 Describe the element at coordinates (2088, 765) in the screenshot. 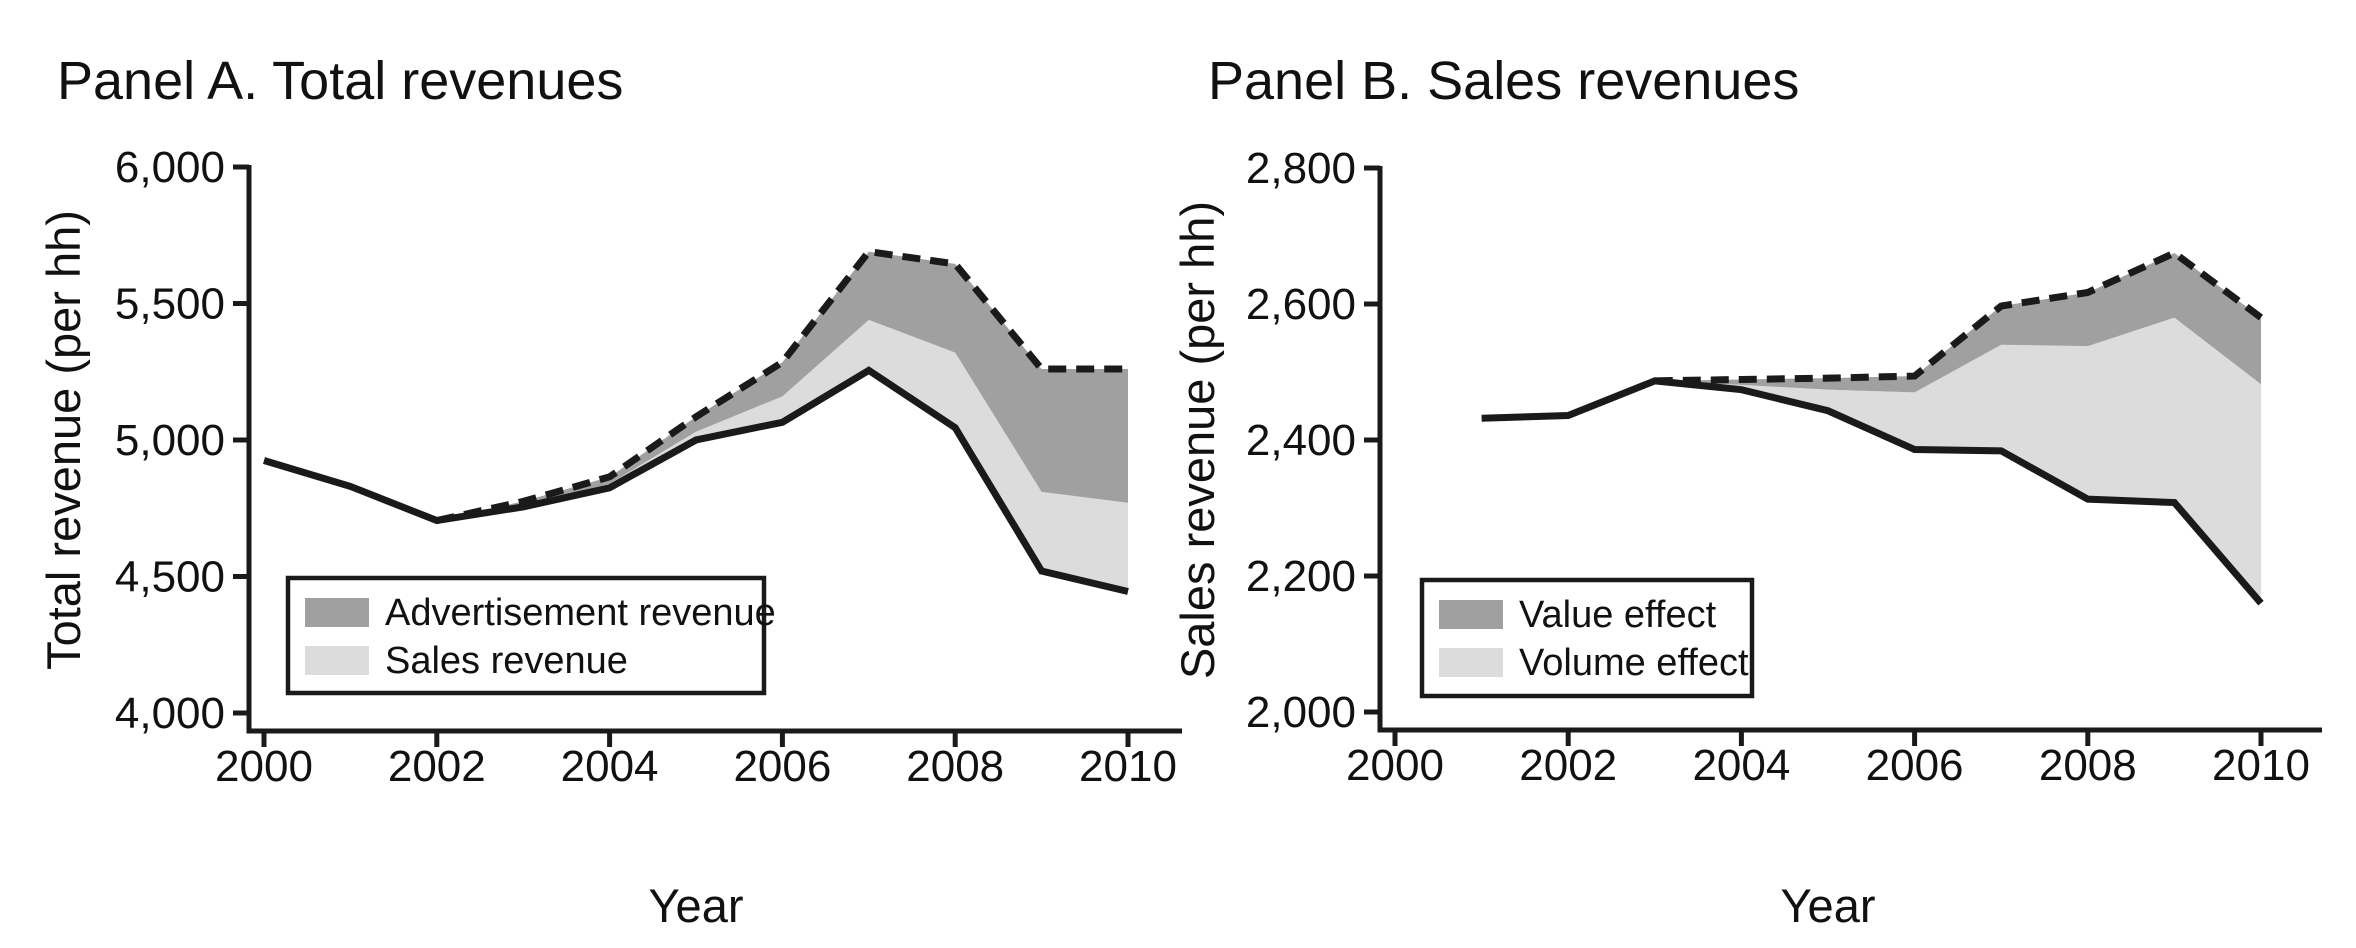

I see `panel-b-x-tick-label: 2008` at that location.